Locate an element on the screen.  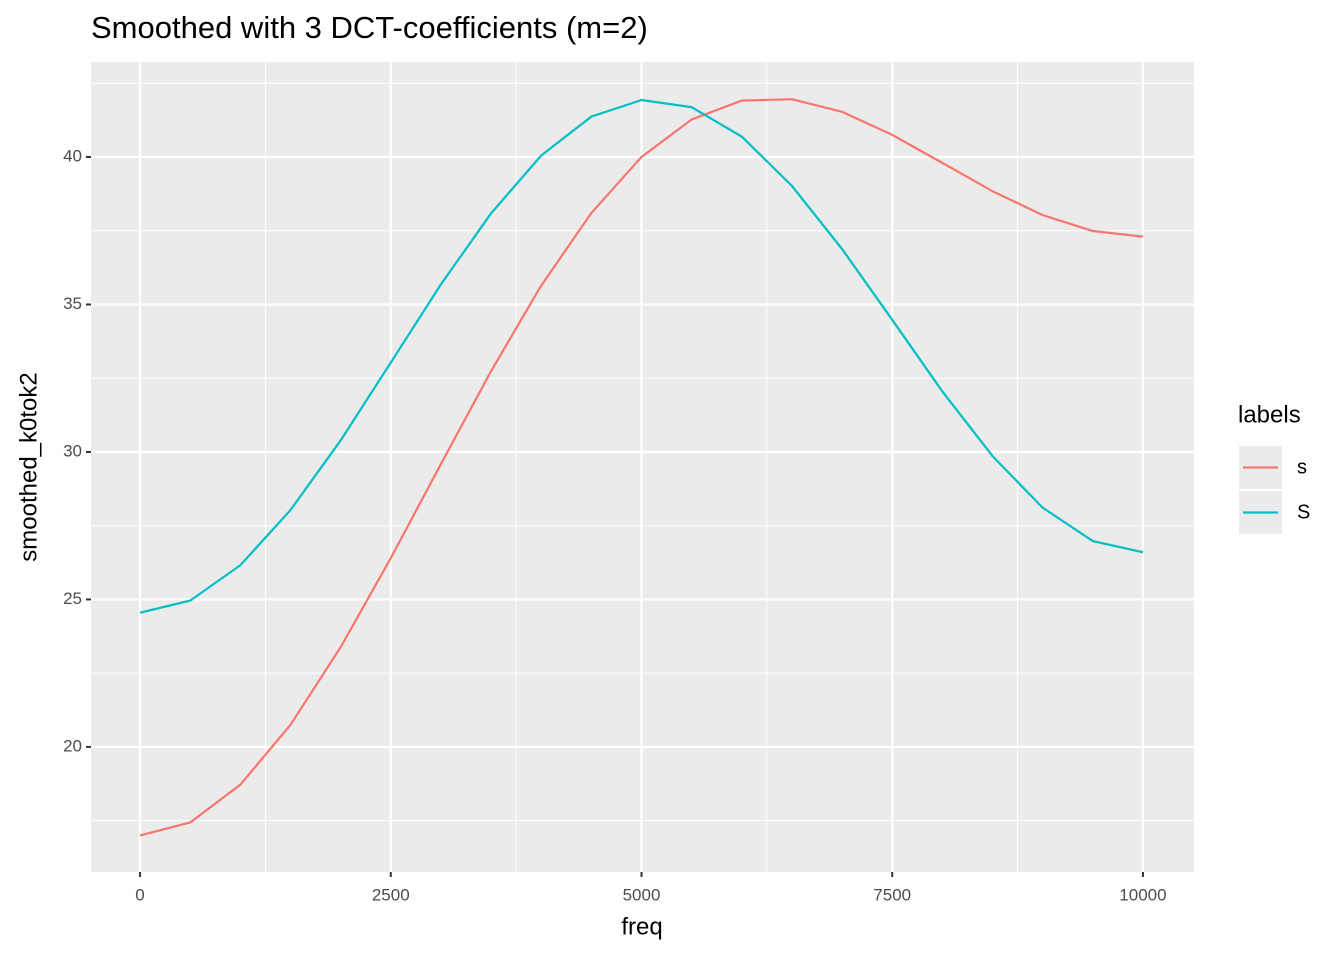
legend-label: s is located at coordinates (1302, 467).